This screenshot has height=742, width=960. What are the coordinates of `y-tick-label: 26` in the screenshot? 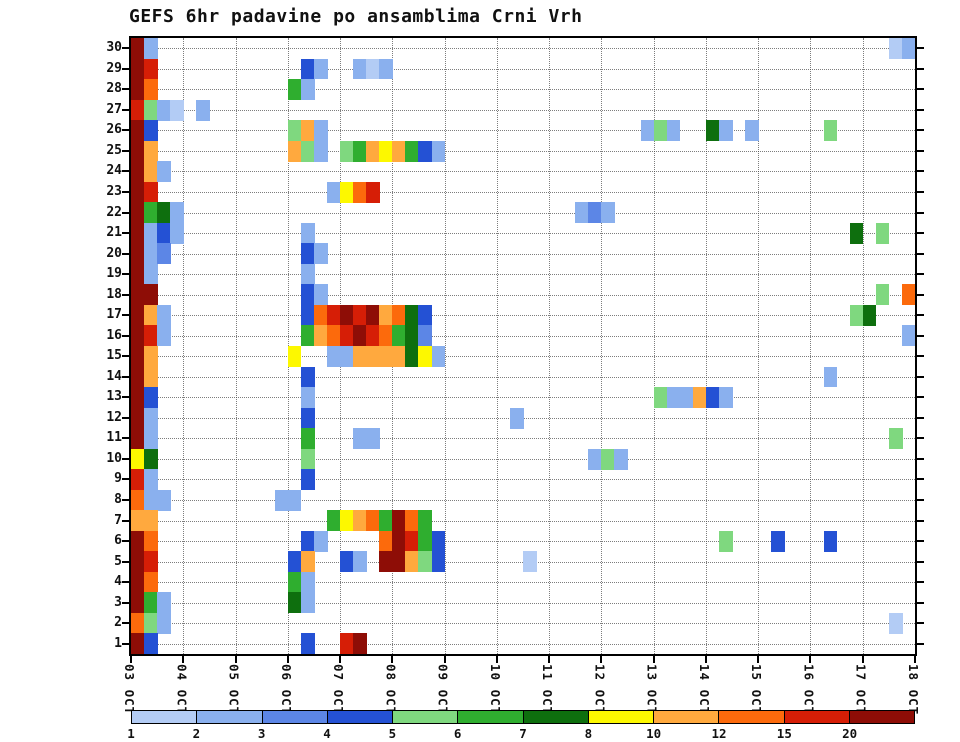 It's located at (114, 130).